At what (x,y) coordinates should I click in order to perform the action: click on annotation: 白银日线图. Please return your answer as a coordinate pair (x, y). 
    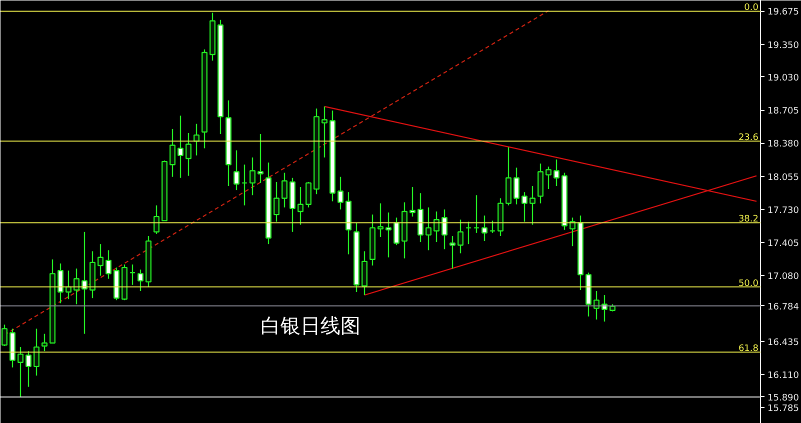
    Looking at the image, I should click on (310, 326).